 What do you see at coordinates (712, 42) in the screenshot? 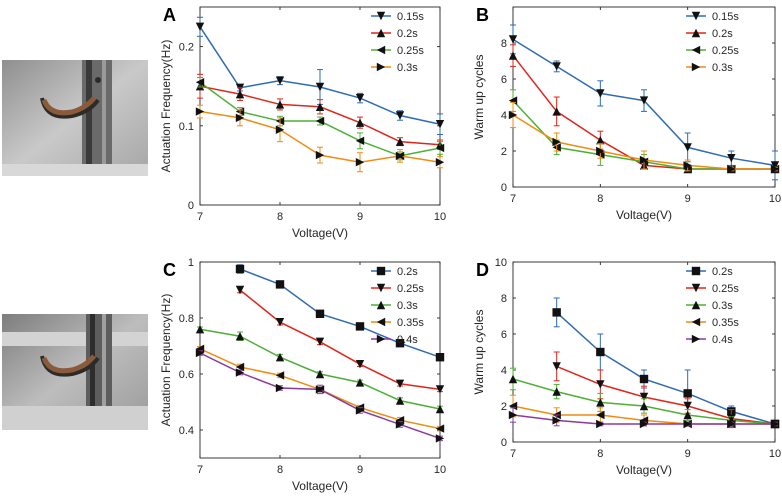
I see `legend: 0.15s 0.2s 0.25s 0.3s` at bounding box center [712, 42].